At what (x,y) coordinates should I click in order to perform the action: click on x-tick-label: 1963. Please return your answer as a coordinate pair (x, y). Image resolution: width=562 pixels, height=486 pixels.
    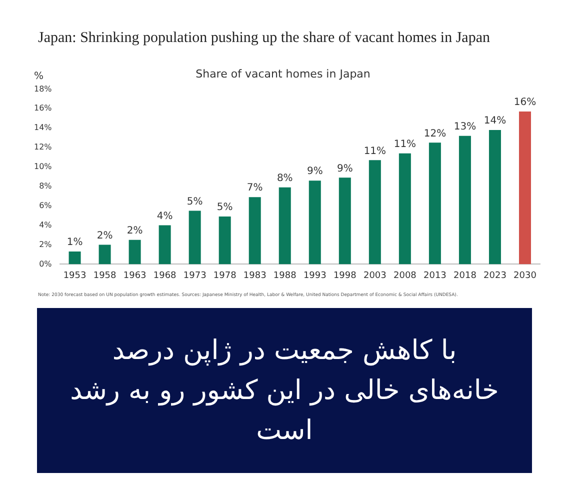
    Looking at the image, I should click on (134, 275).